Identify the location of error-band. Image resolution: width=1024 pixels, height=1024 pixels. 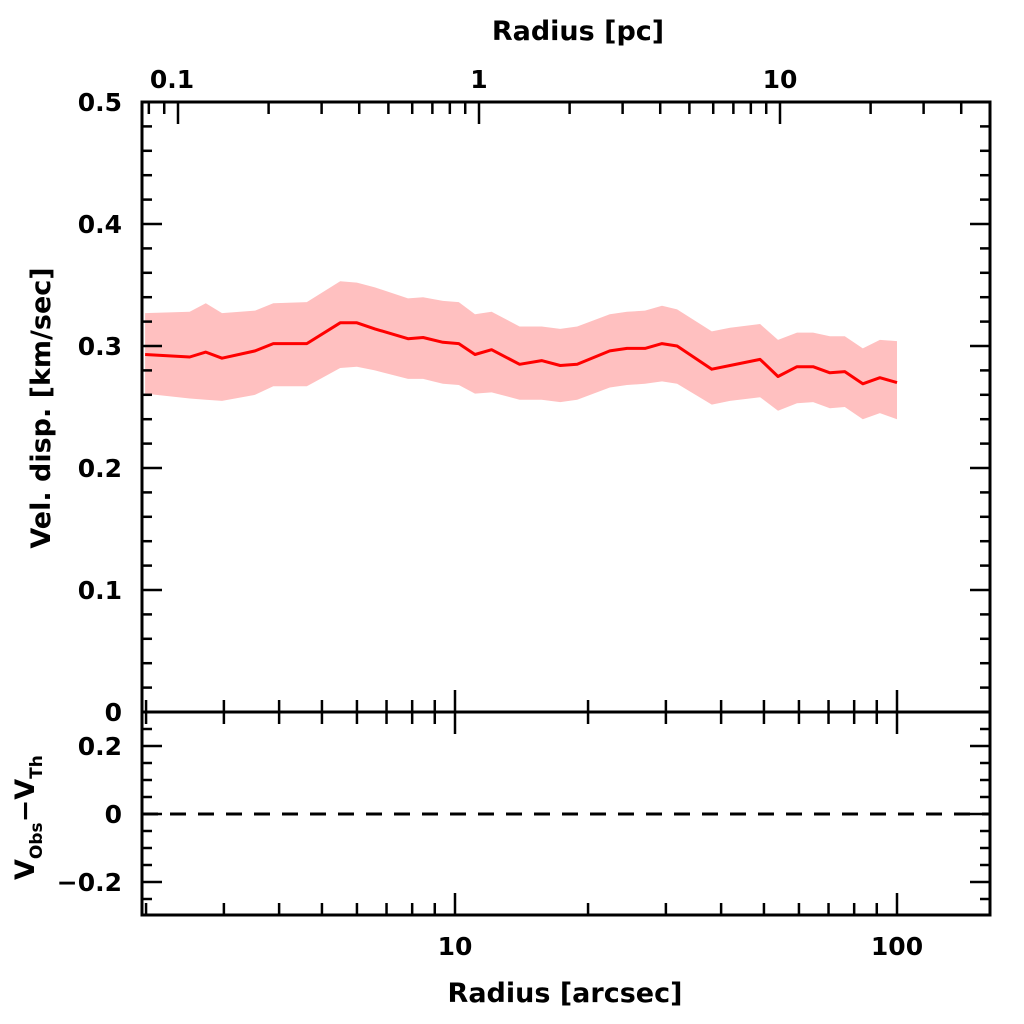
(521, 350).